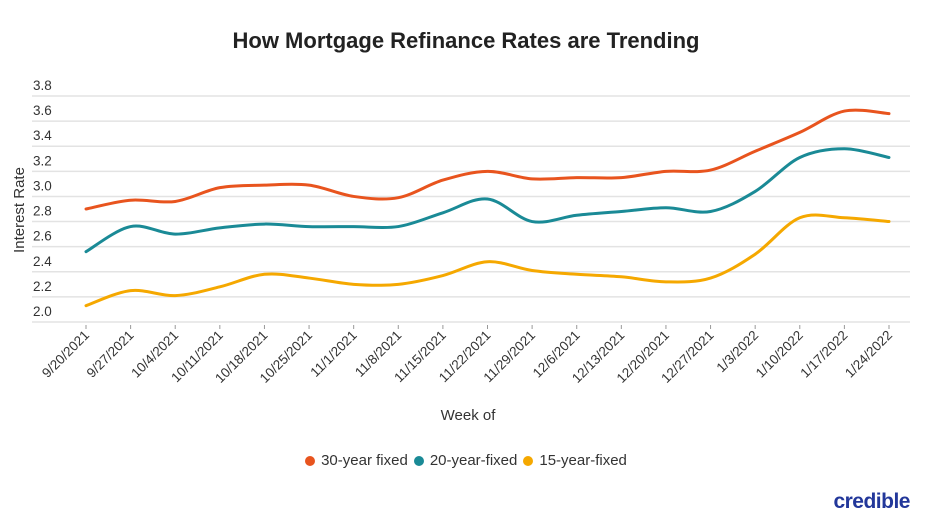  I want to click on x-tick-label: 11/1/2021, so click(333, 354).